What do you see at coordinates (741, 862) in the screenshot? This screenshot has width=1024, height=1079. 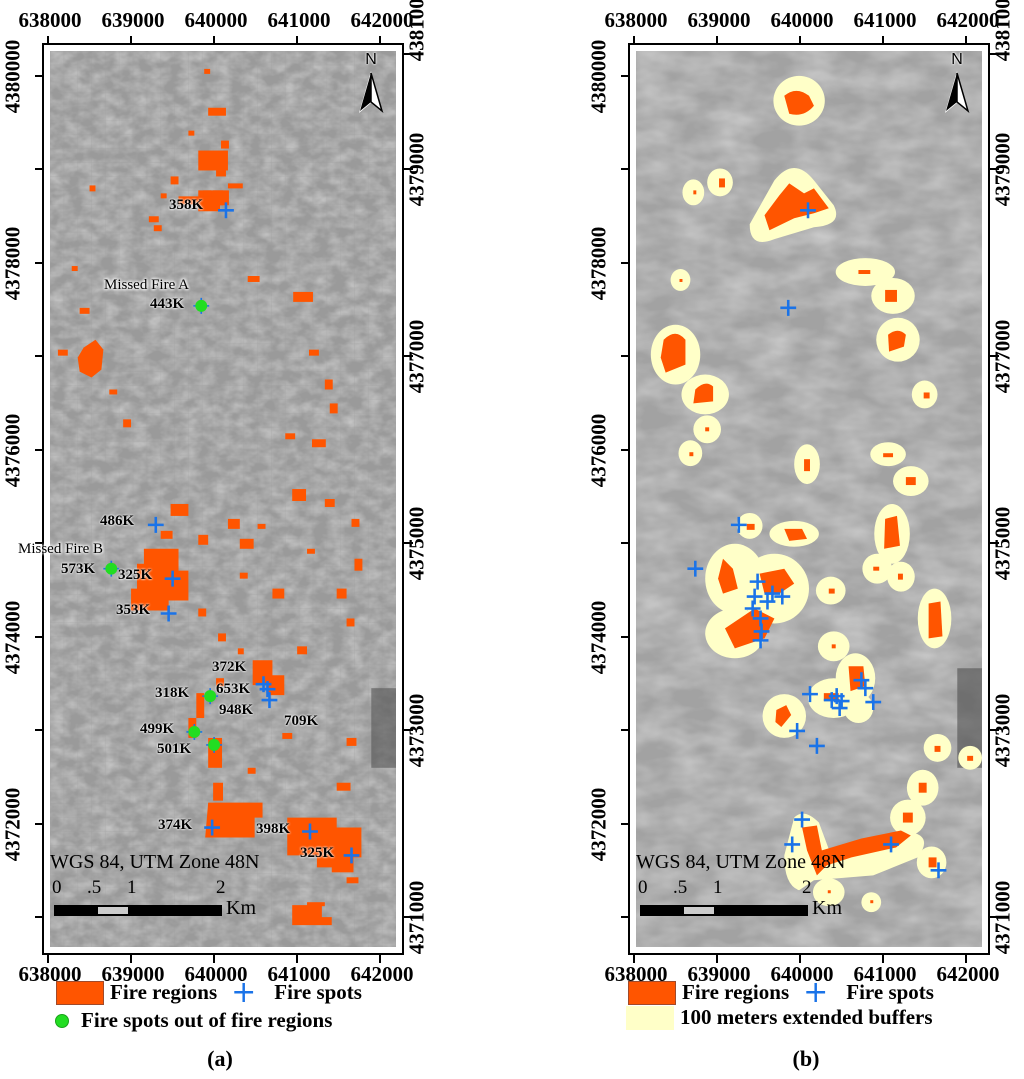 I see `crs-label: WGS 84, UTM Zone 48N` at bounding box center [741, 862].